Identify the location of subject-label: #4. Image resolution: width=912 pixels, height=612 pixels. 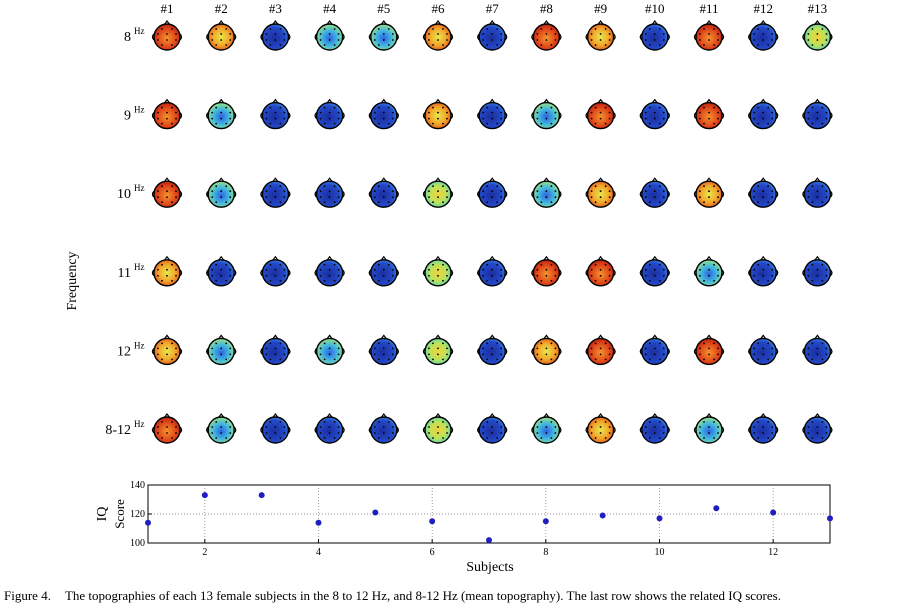
(330, 8).